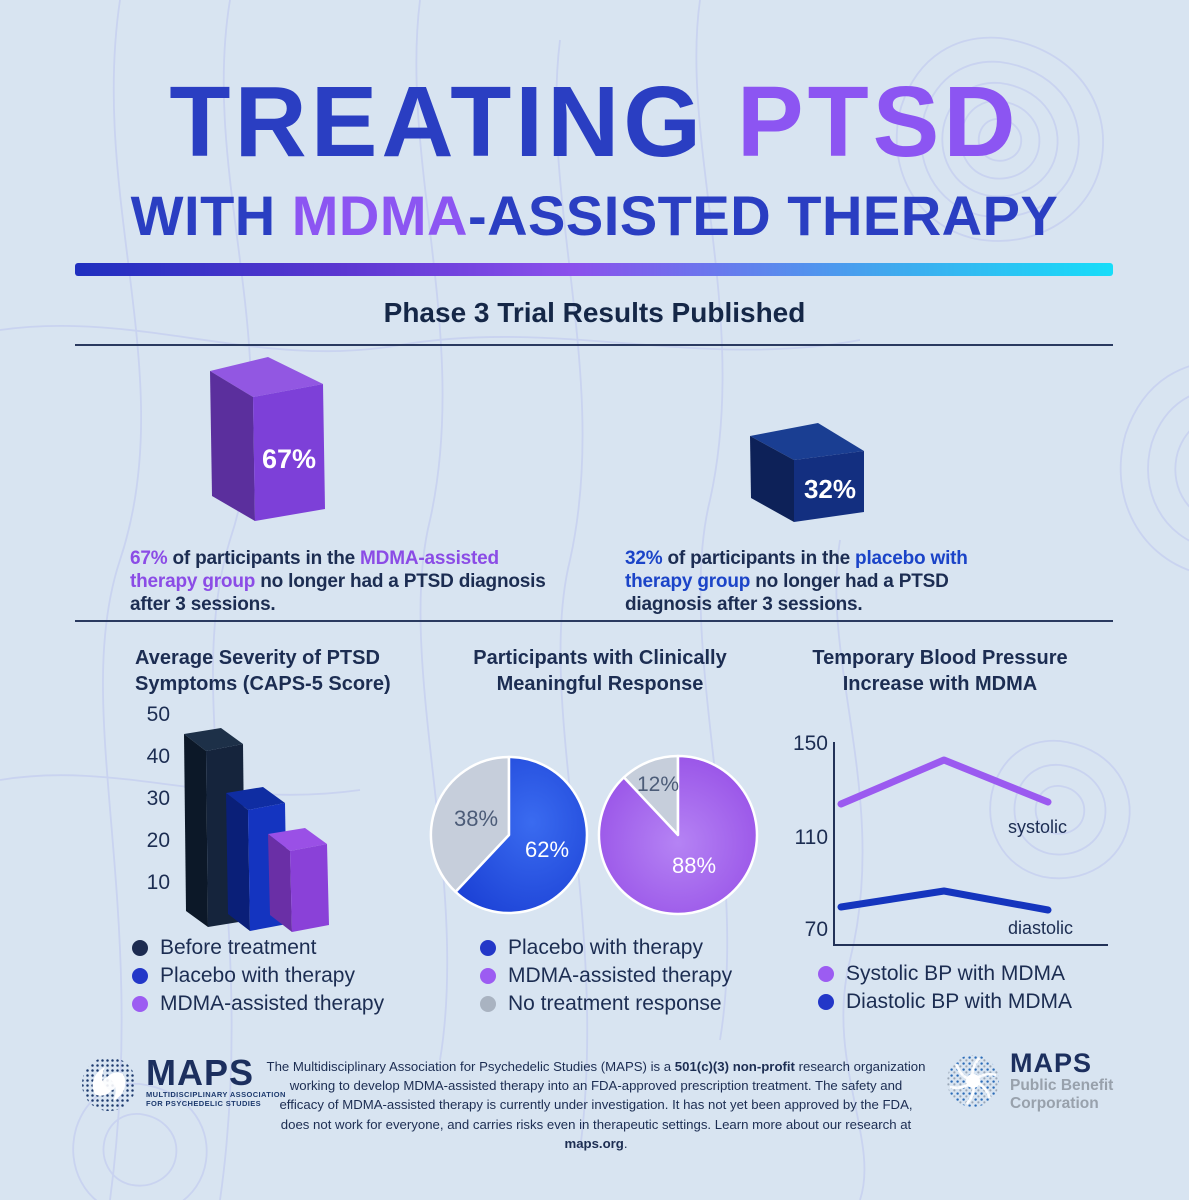  Describe the element at coordinates (1040, 928) in the screenshot. I see `diastolic-inline-label: diastolic` at that location.